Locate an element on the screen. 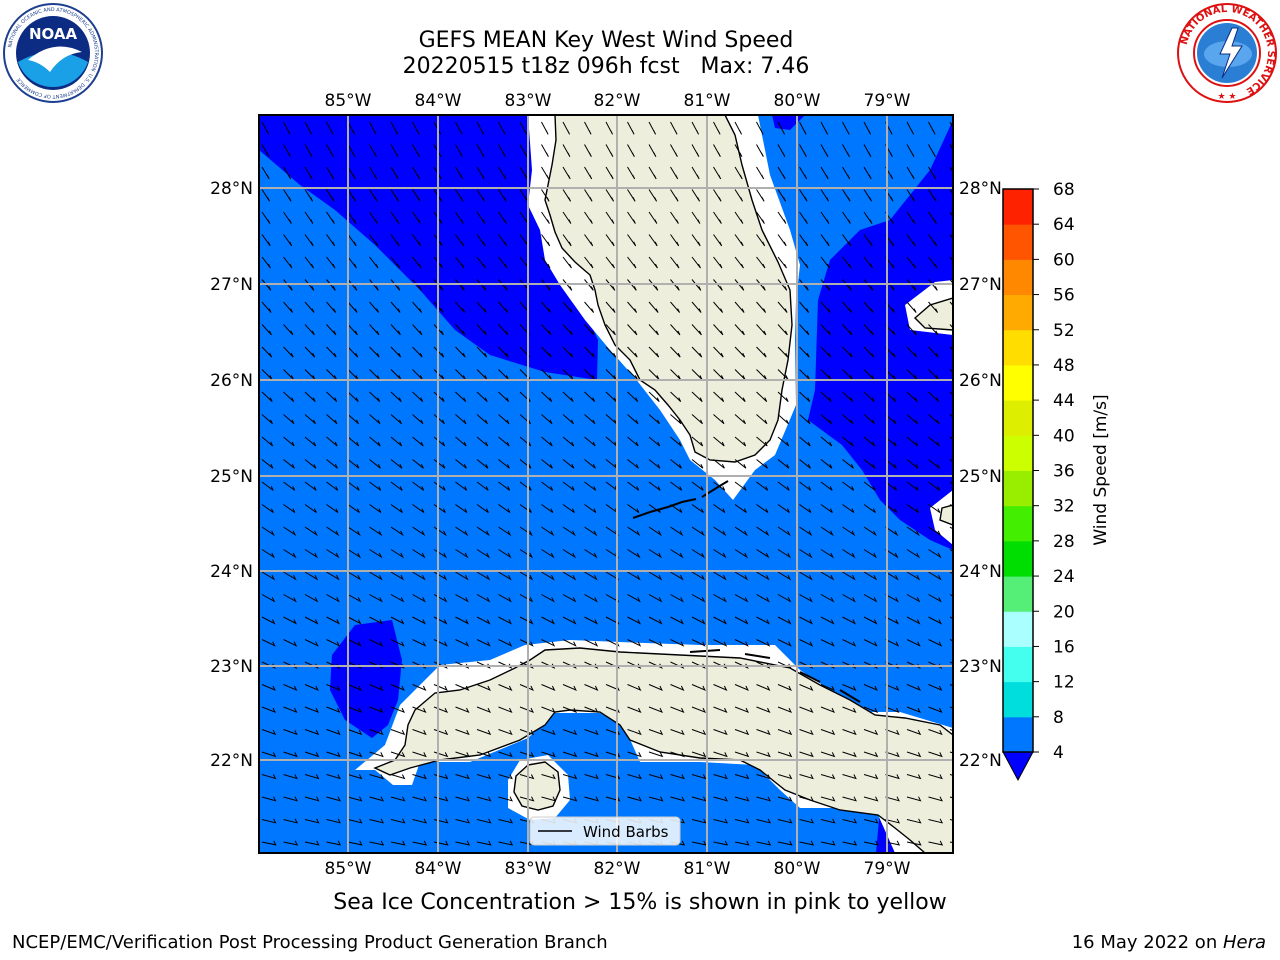  lat-label: 22°N is located at coordinates (231, 761).